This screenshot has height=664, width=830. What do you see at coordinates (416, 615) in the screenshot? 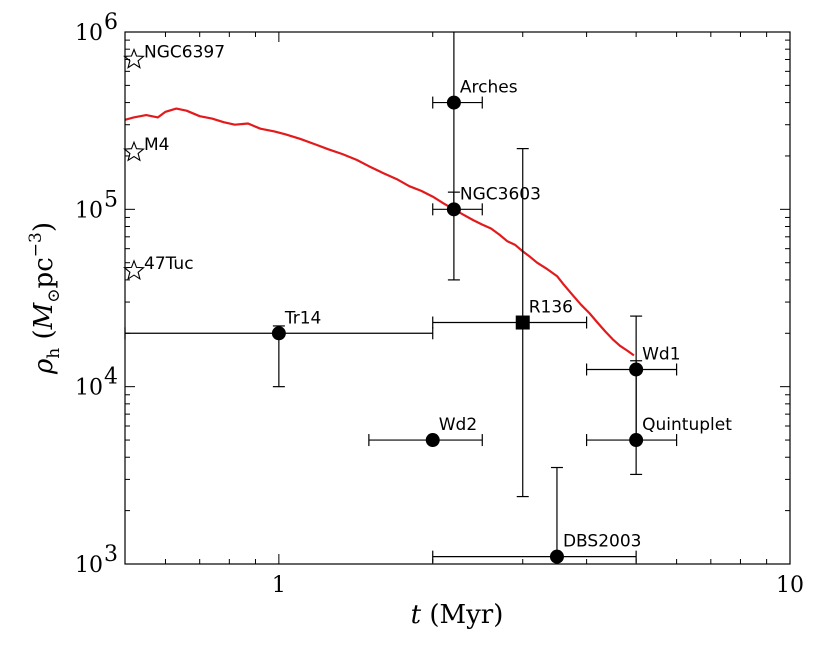
I see `x-axis-variable: t` at bounding box center [416, 615].